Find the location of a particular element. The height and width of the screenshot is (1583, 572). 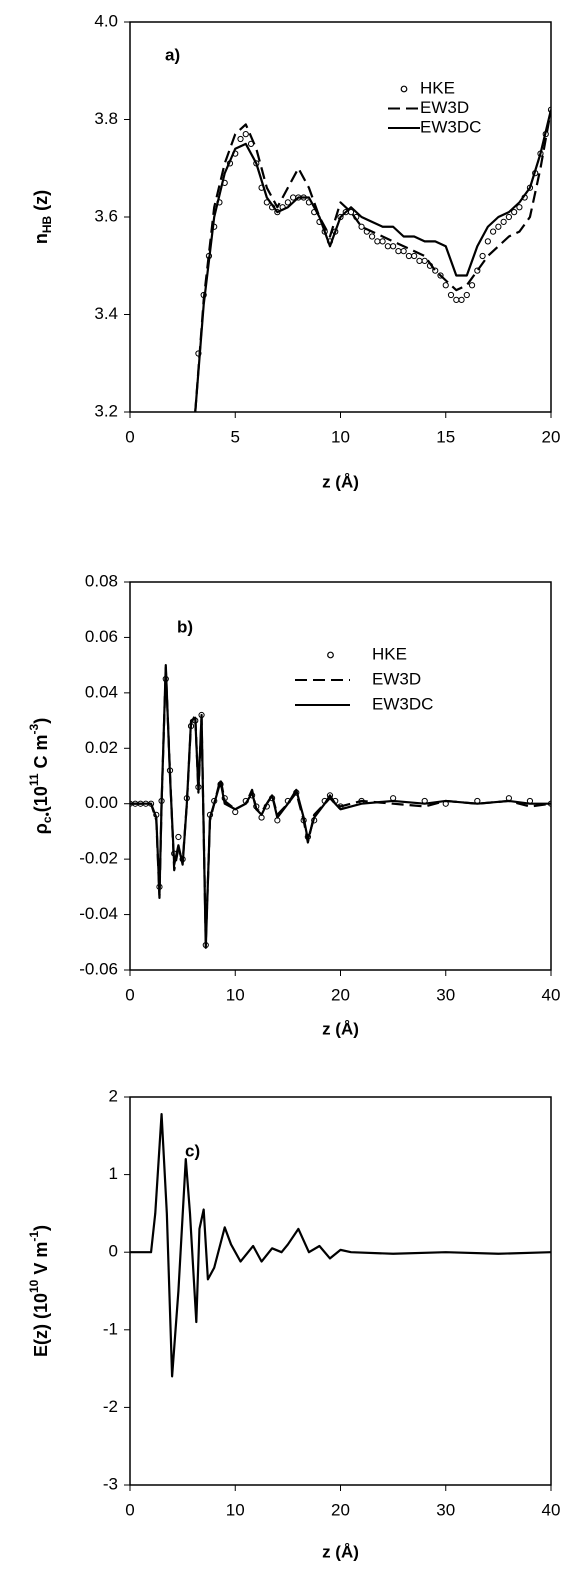

y-tick-label: -1 is located at coordinates (110, 1328).